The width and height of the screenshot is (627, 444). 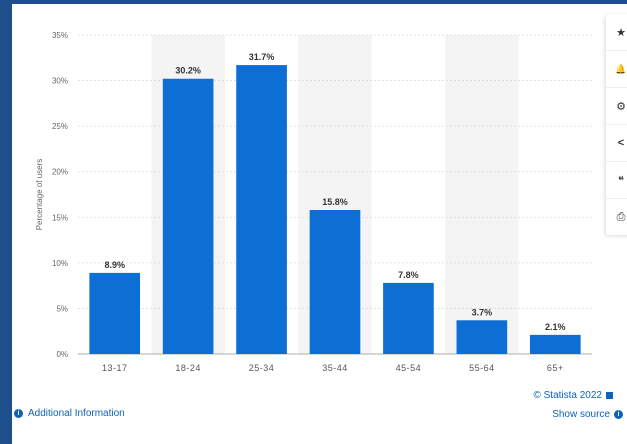 I want to click on copyright-text: © Statista 2022, so click(x=567, y=395).